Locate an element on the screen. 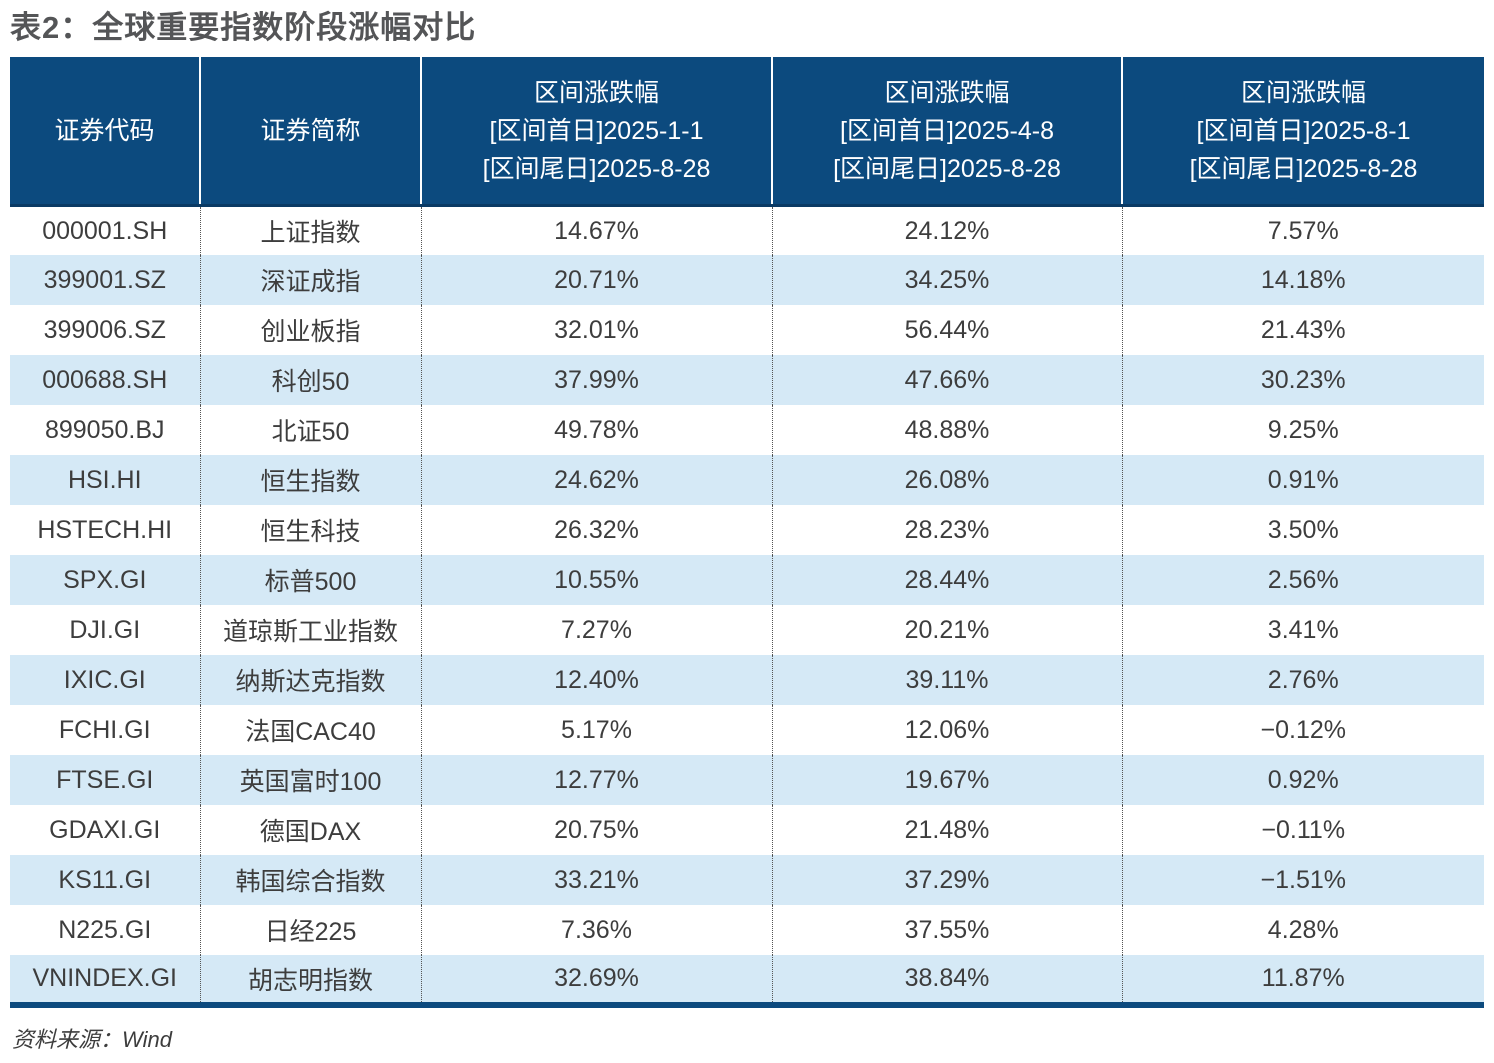 This screenshot has width=1494, height=1063. table-row: HSI.HI 恒生指数 24.62% 26.08% 0.91% is located at coordinates (747, 480).